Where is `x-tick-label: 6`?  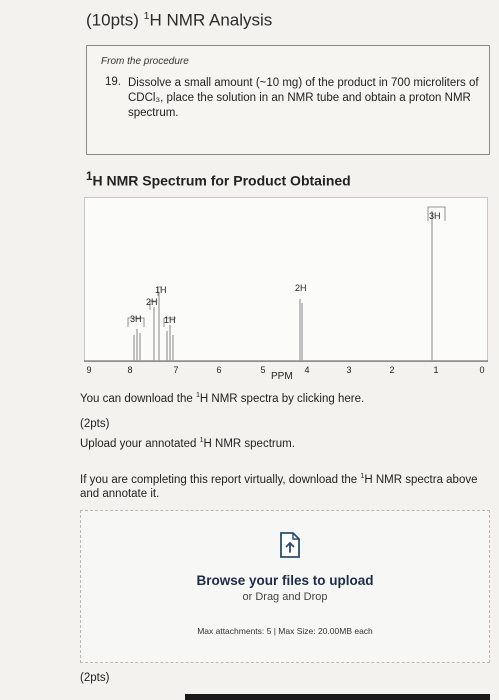
x-tick-label: 6 is located at coordinates (218, 370).